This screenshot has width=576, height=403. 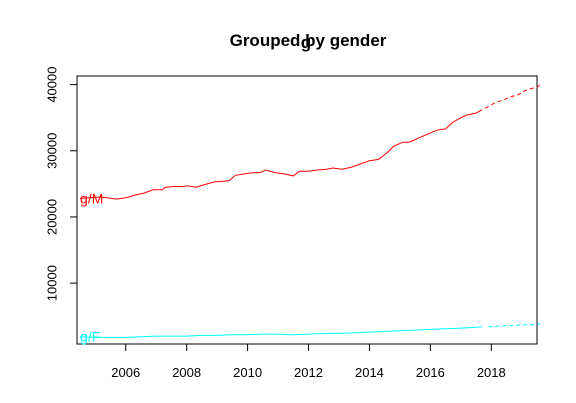 I want to click on series-label-g-m: g/M, so click(x=91, y=198).